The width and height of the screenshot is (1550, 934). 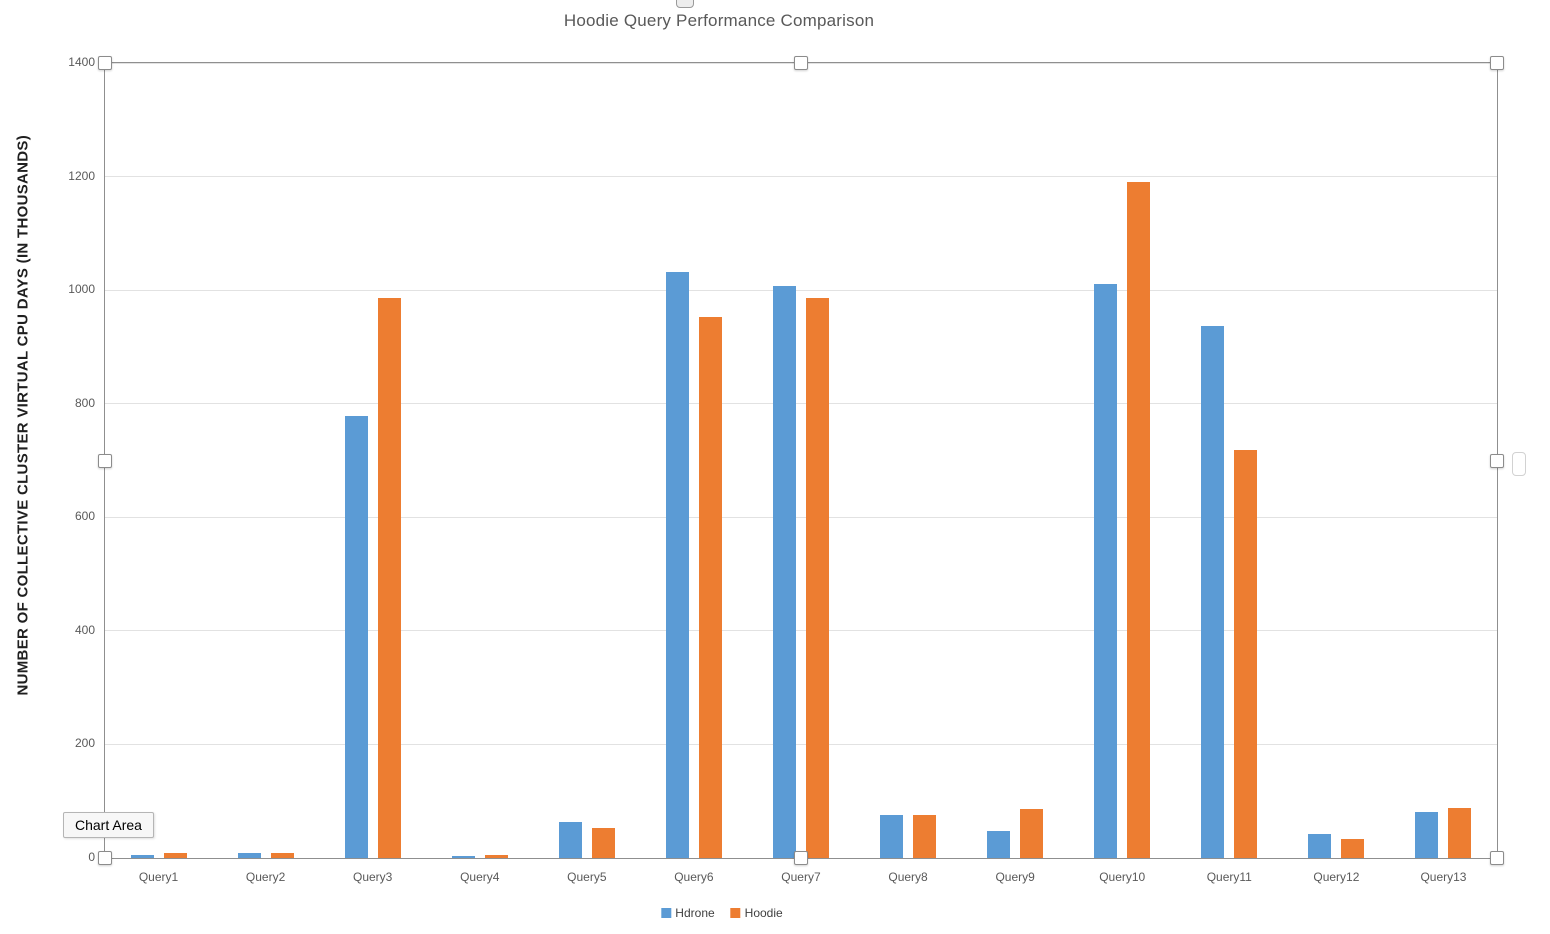 What do you see at coordinates (925, 836) in the screenshot?
I see `bar-hoodie-query8` at bounding box center [925, 836].